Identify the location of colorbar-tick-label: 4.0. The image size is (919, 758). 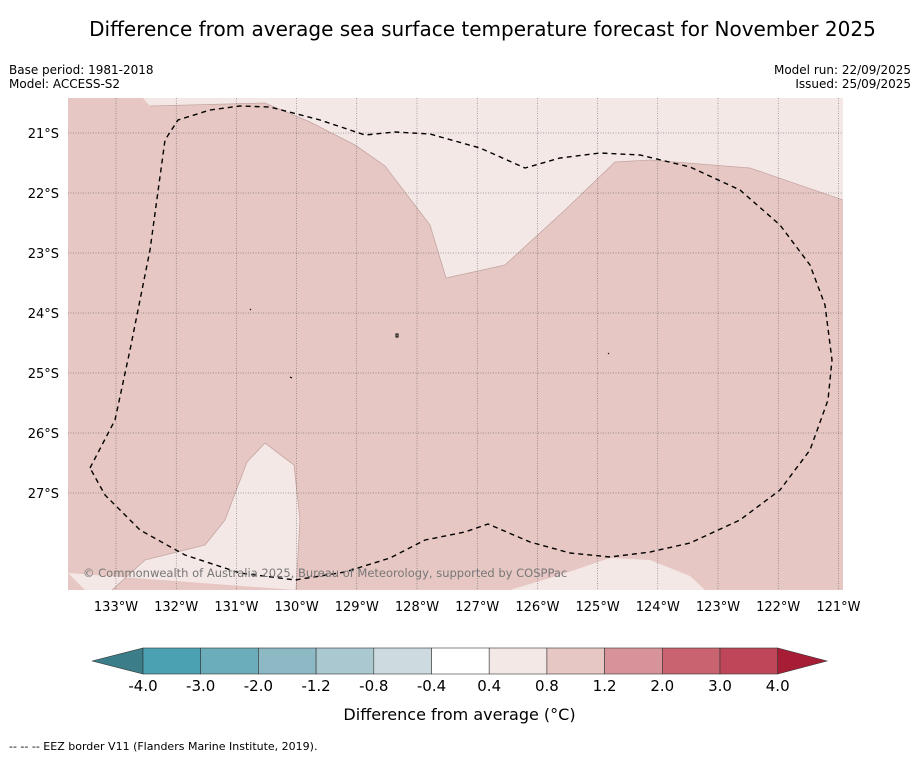
(778, 686).